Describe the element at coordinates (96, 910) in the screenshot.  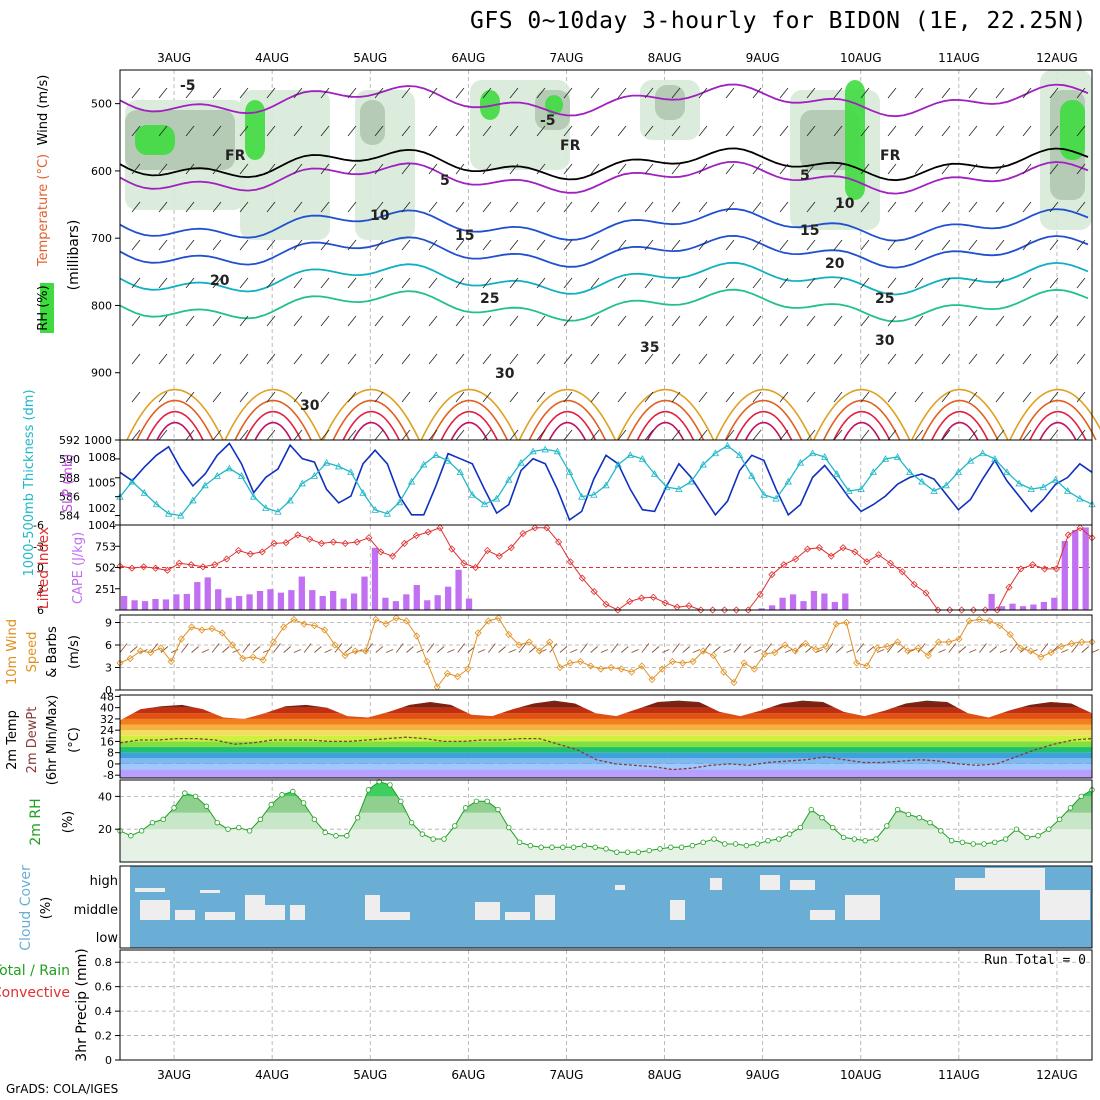
I see `cloud-level-label: middle` at that location.